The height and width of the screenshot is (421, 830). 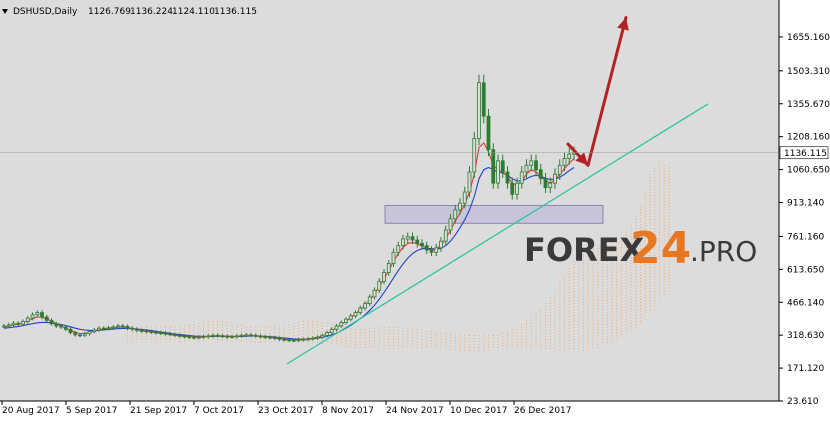 What do you see at coordinates (494, 214) in the screenshot?
I see `support-zone` at bounding box center [494, 214].